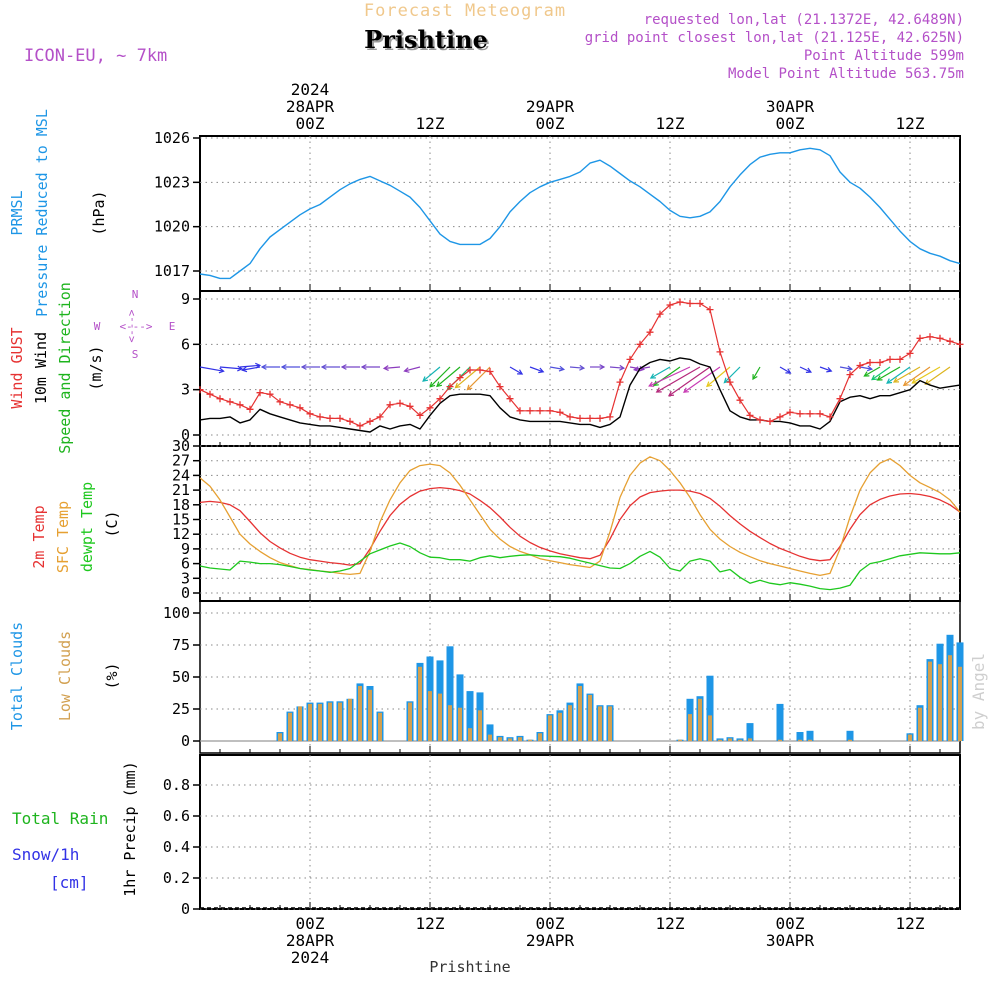 The width and height of the screenshot is (1000, 1004). I want to click on time-label-top: 12Z, so click(430, 123).